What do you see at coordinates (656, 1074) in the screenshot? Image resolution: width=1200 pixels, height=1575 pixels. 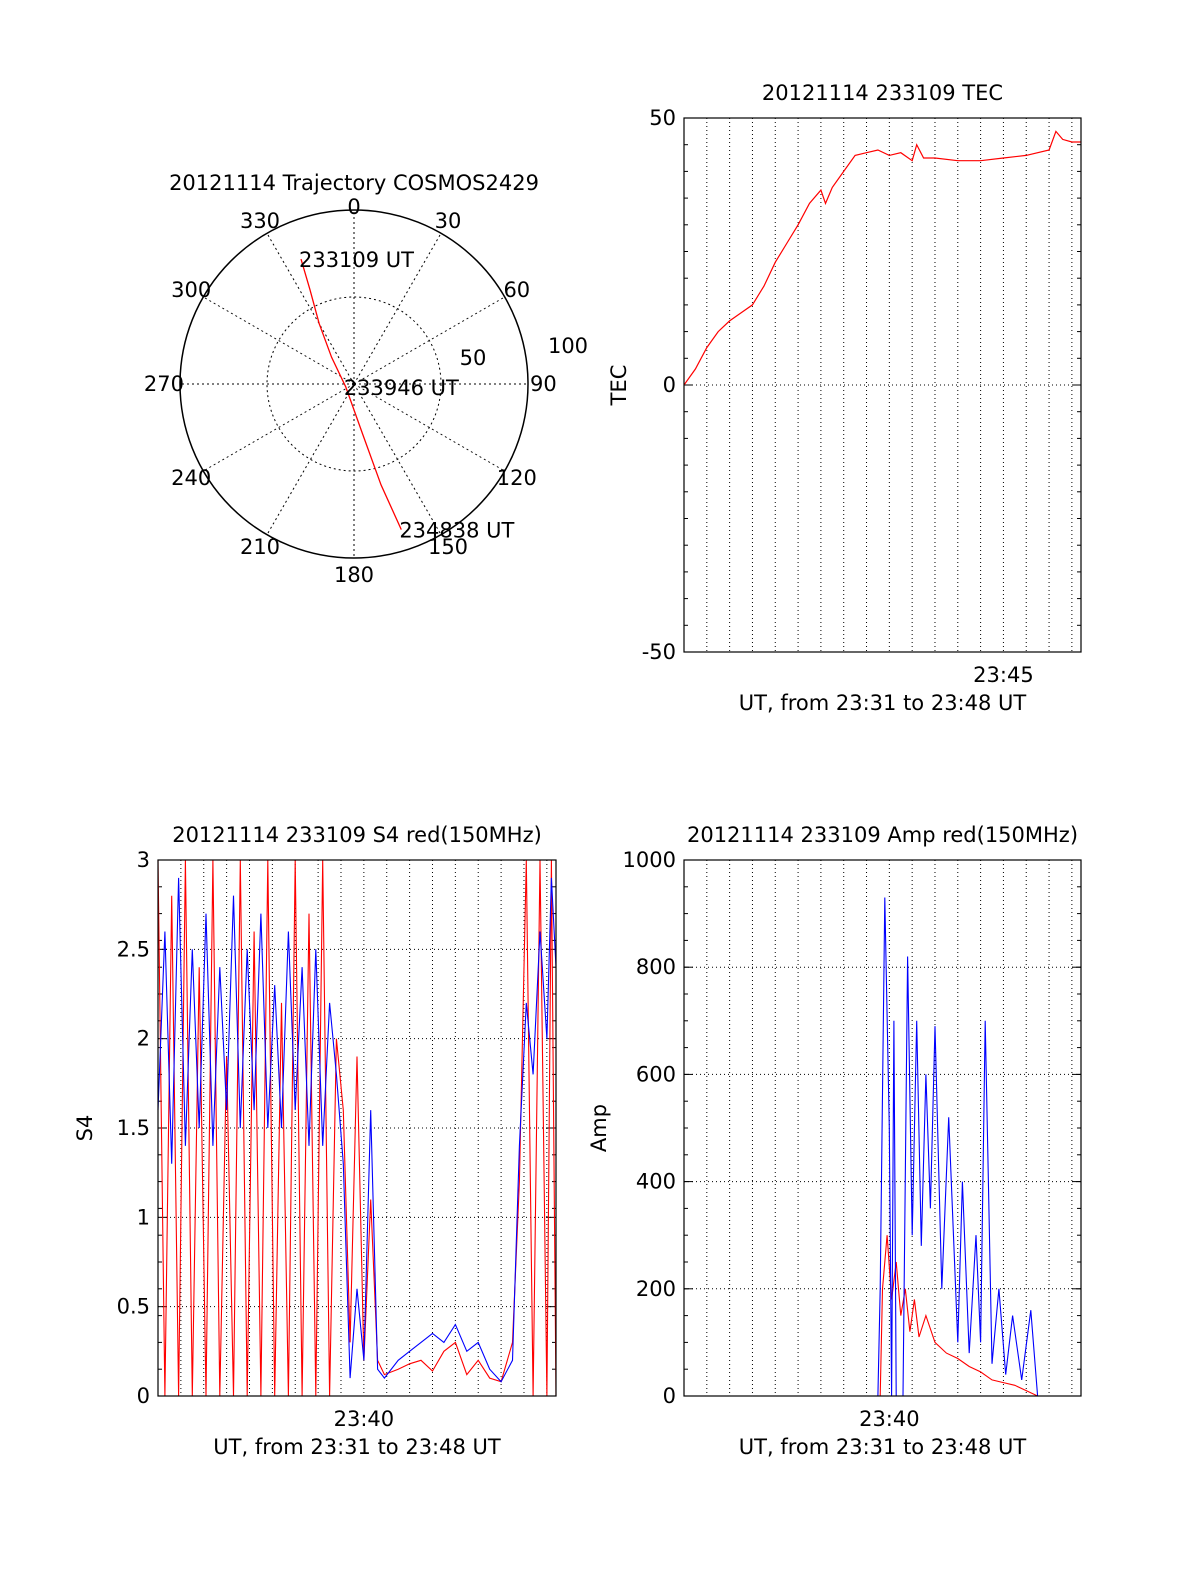 I see `amp-ytick-label: 600` at bounding box center [656, 1074].